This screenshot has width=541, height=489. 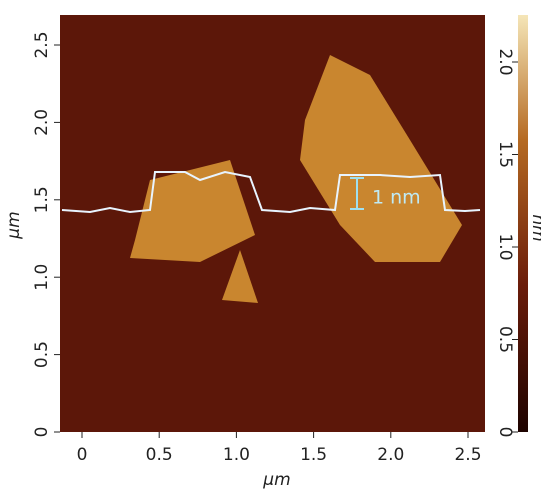 What do you see at coordinates (313, 455) in the screenshot?
I see `x-tick-label: 1.5` at bounding box center [313, 455].